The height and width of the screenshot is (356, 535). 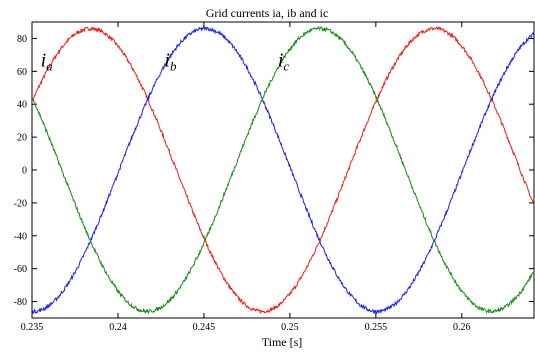 I want to click on curve-label: ic, so click(x=284, y=61).